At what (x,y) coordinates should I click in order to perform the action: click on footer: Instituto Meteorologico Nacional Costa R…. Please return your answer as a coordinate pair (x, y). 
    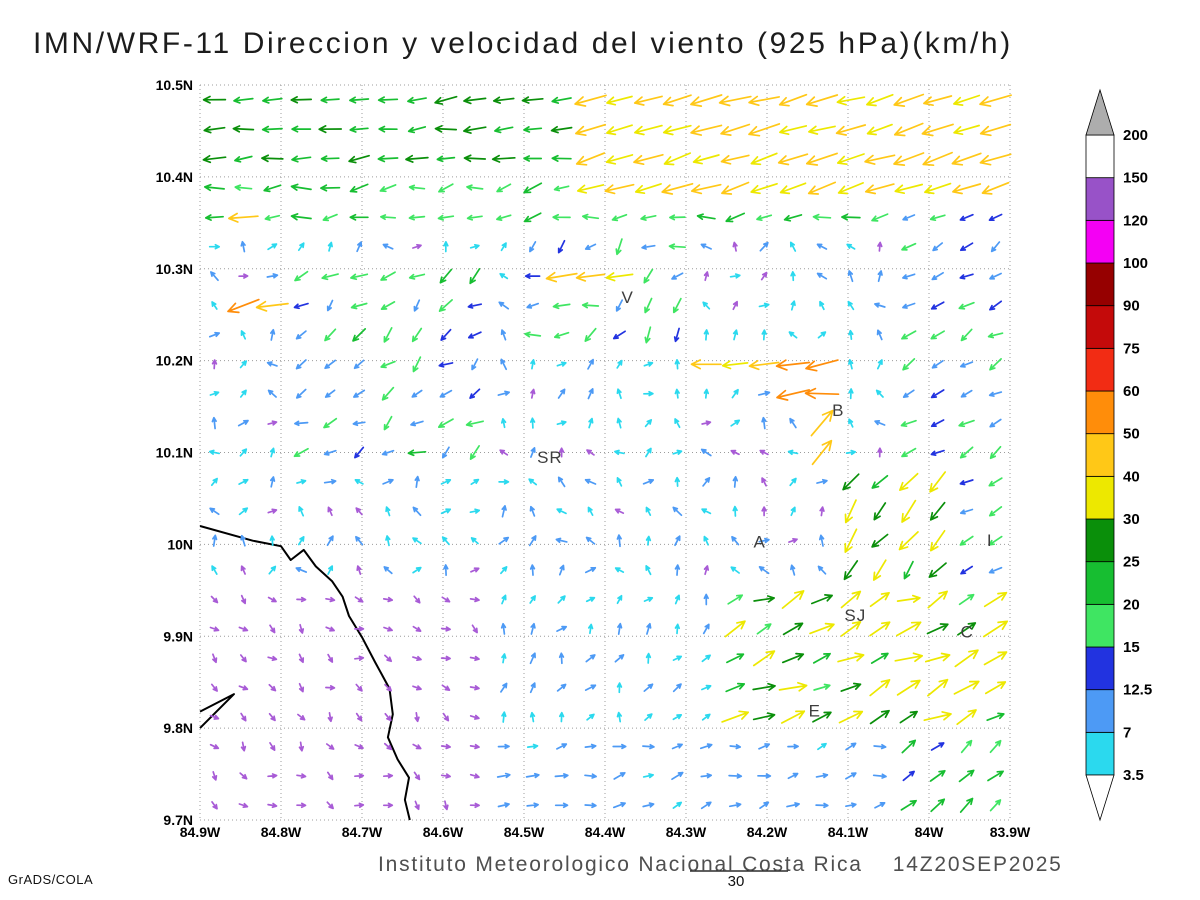
    Looking at the image, I should click on (720, 865).